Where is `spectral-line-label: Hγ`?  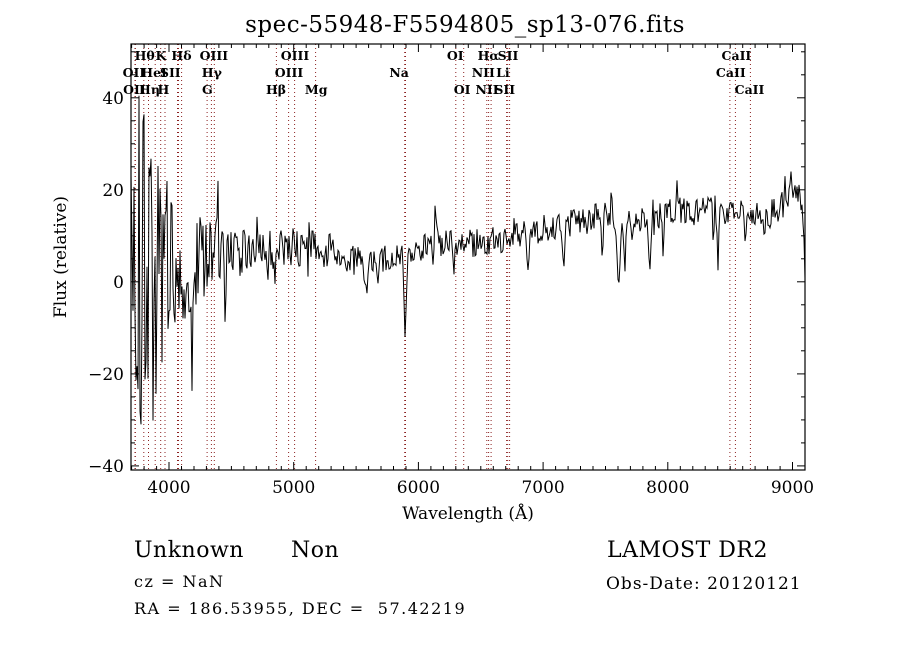
spectral-line-label: Hγ is located at coordinates (212, 72).